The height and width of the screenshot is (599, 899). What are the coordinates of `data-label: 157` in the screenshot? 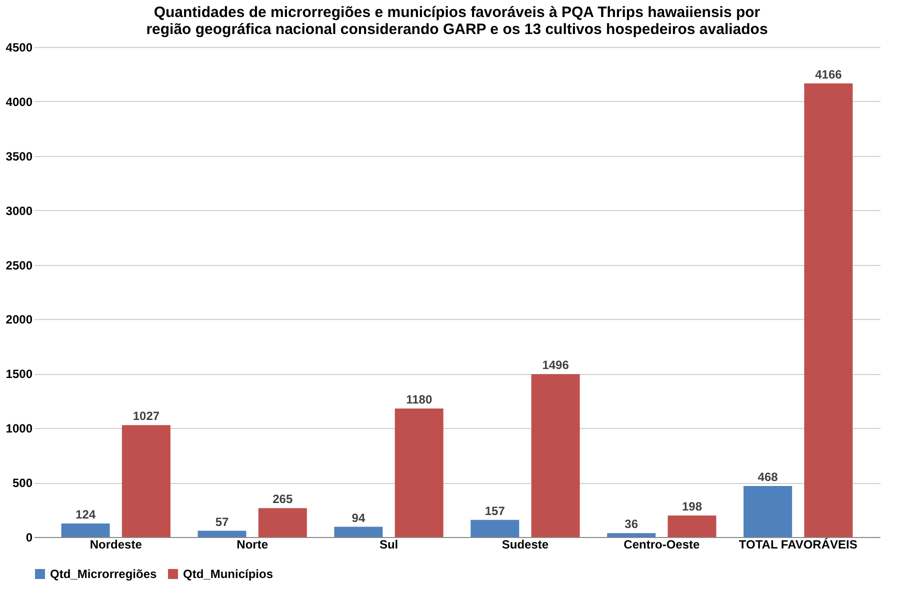 It's located at (495, 511).